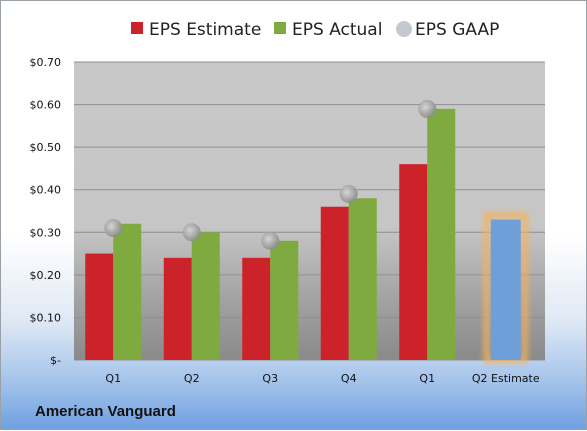  I want to click on x-tick-label: Q2, so click(192, 378).